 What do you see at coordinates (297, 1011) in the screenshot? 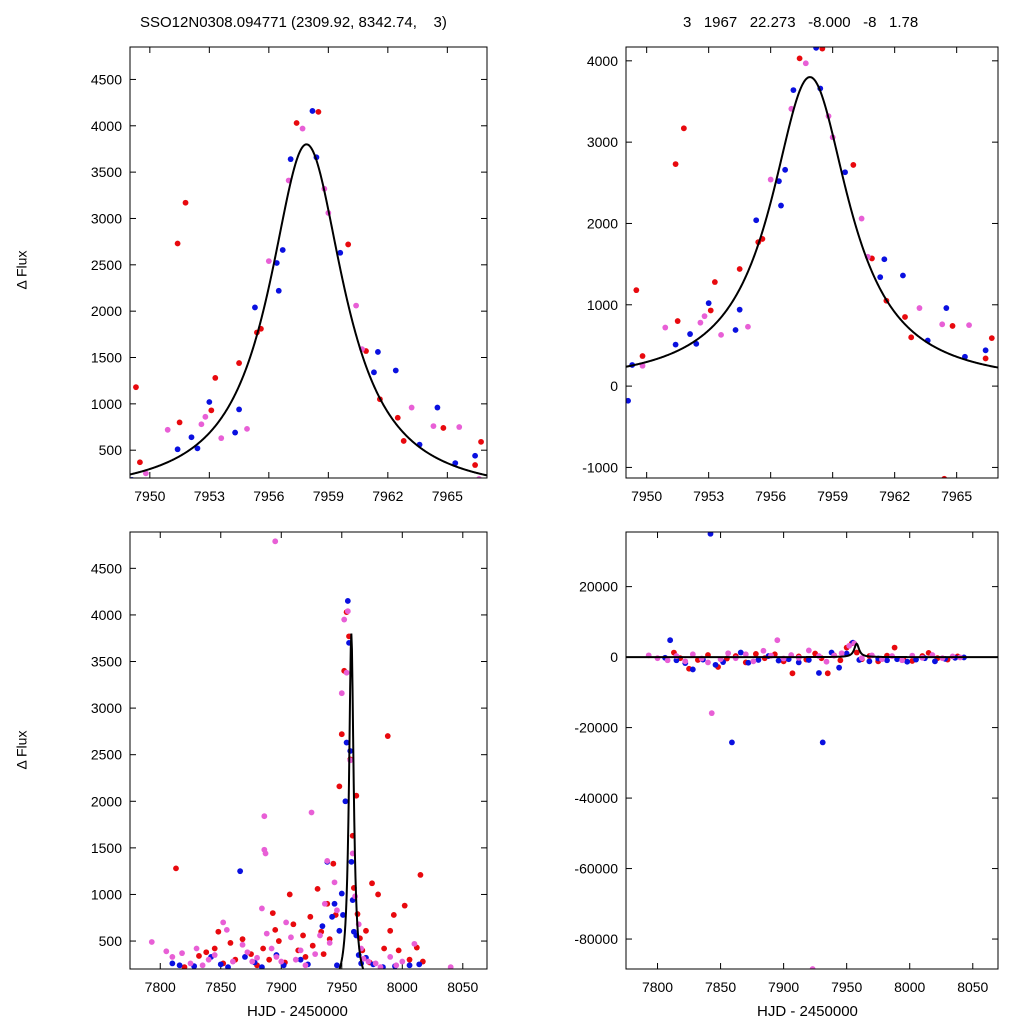
I see `x-axis-label-left: HJD - 2450000` at bounding box center [297, 1011].